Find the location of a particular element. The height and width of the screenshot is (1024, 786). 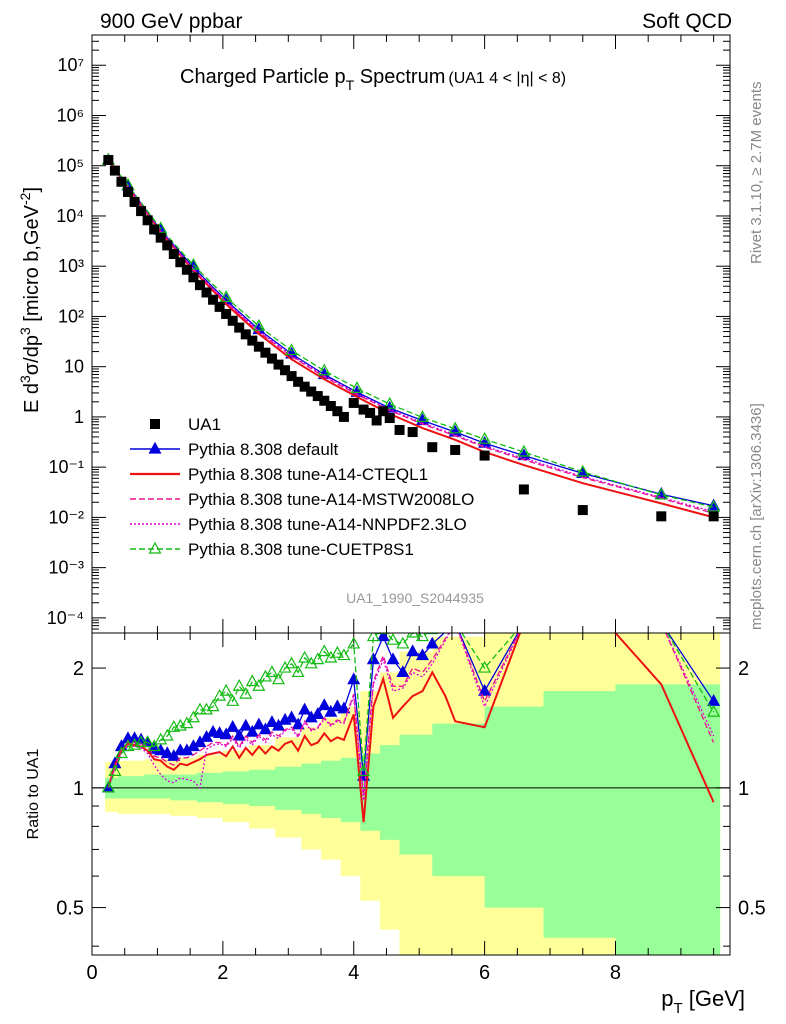

legend-marker-data is located at coordinates (155, 424).